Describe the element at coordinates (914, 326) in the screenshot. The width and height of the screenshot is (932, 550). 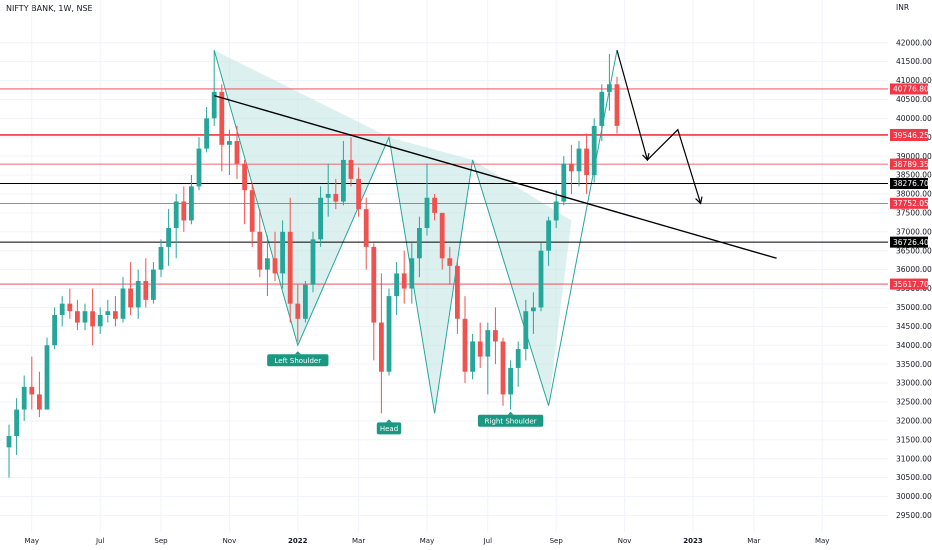
I see `price-tick-label: 34500.00` at that location.